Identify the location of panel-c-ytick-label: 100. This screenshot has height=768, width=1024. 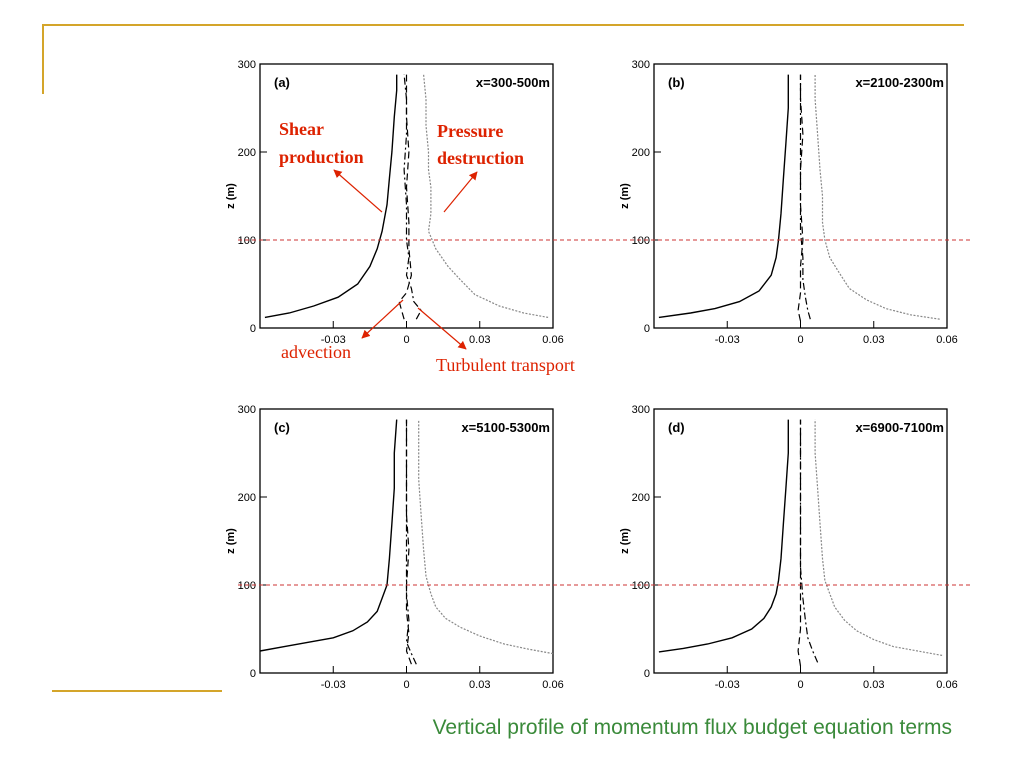
(247, 586).